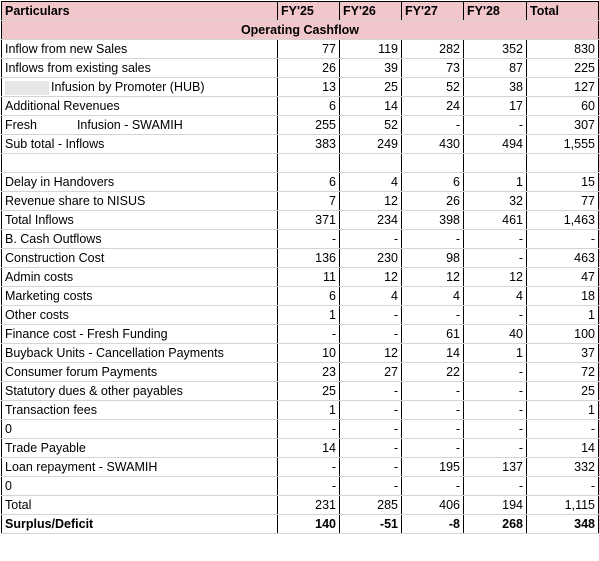 The width and height of the screenshot is (599, 561). Describe the element at coordinates (308, 68) in the screenshot. I see `cell-fy25: 26` at that location.